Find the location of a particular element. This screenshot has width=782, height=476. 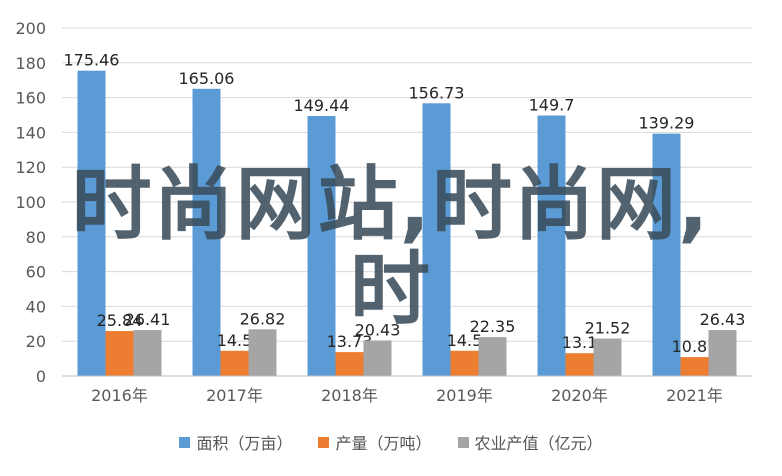

data-label: 13.73 is located at coordinates (350, 341).